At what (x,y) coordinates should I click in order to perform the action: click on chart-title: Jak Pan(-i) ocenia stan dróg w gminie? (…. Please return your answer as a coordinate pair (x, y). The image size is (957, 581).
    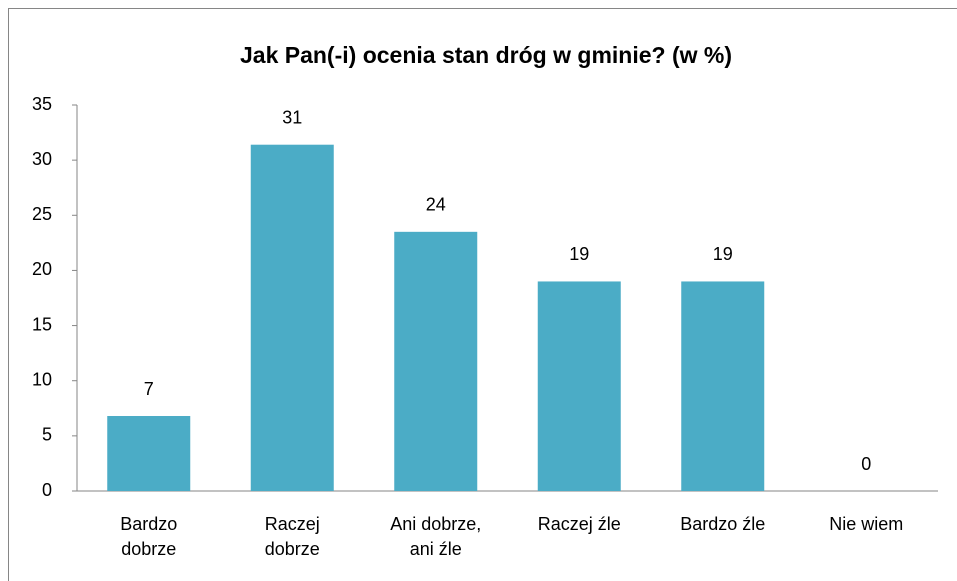
    Looking at the image, I should click on (486, 55).